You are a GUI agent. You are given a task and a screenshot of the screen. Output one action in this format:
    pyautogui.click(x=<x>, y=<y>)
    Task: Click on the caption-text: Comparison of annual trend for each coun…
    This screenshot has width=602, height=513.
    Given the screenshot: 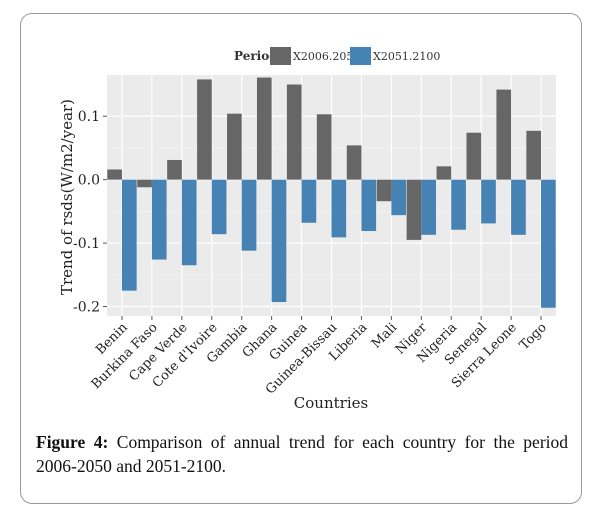 What is the action you would take?
    pyautogui.click(x=302, y=454)
    